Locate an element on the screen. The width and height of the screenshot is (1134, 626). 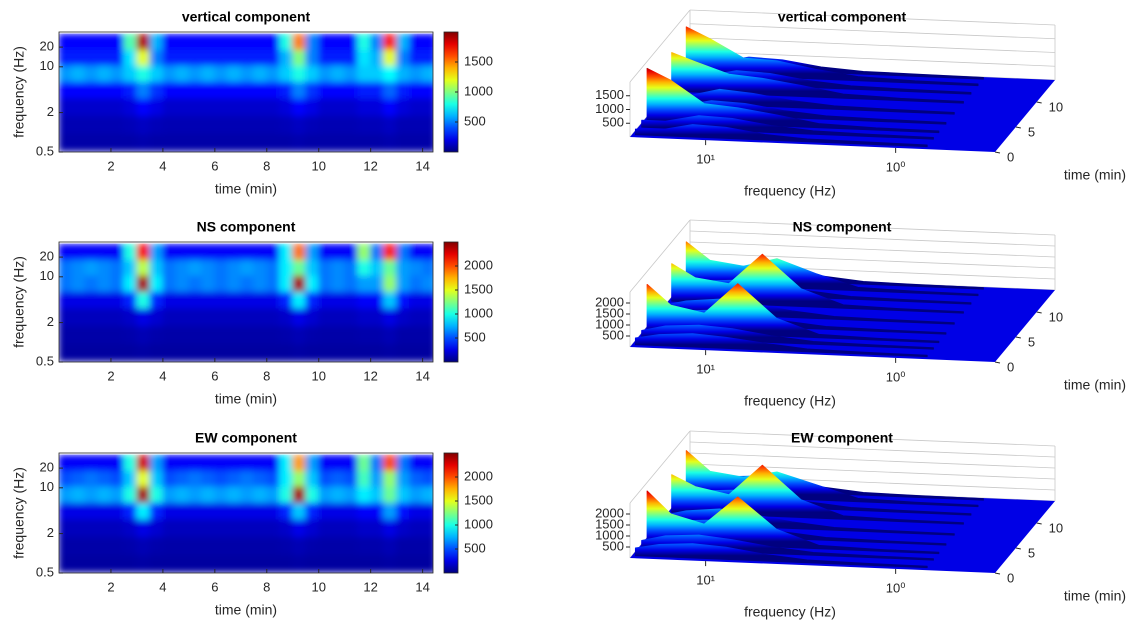
y-tick-label: 20 is located at coordinates (47, 46).